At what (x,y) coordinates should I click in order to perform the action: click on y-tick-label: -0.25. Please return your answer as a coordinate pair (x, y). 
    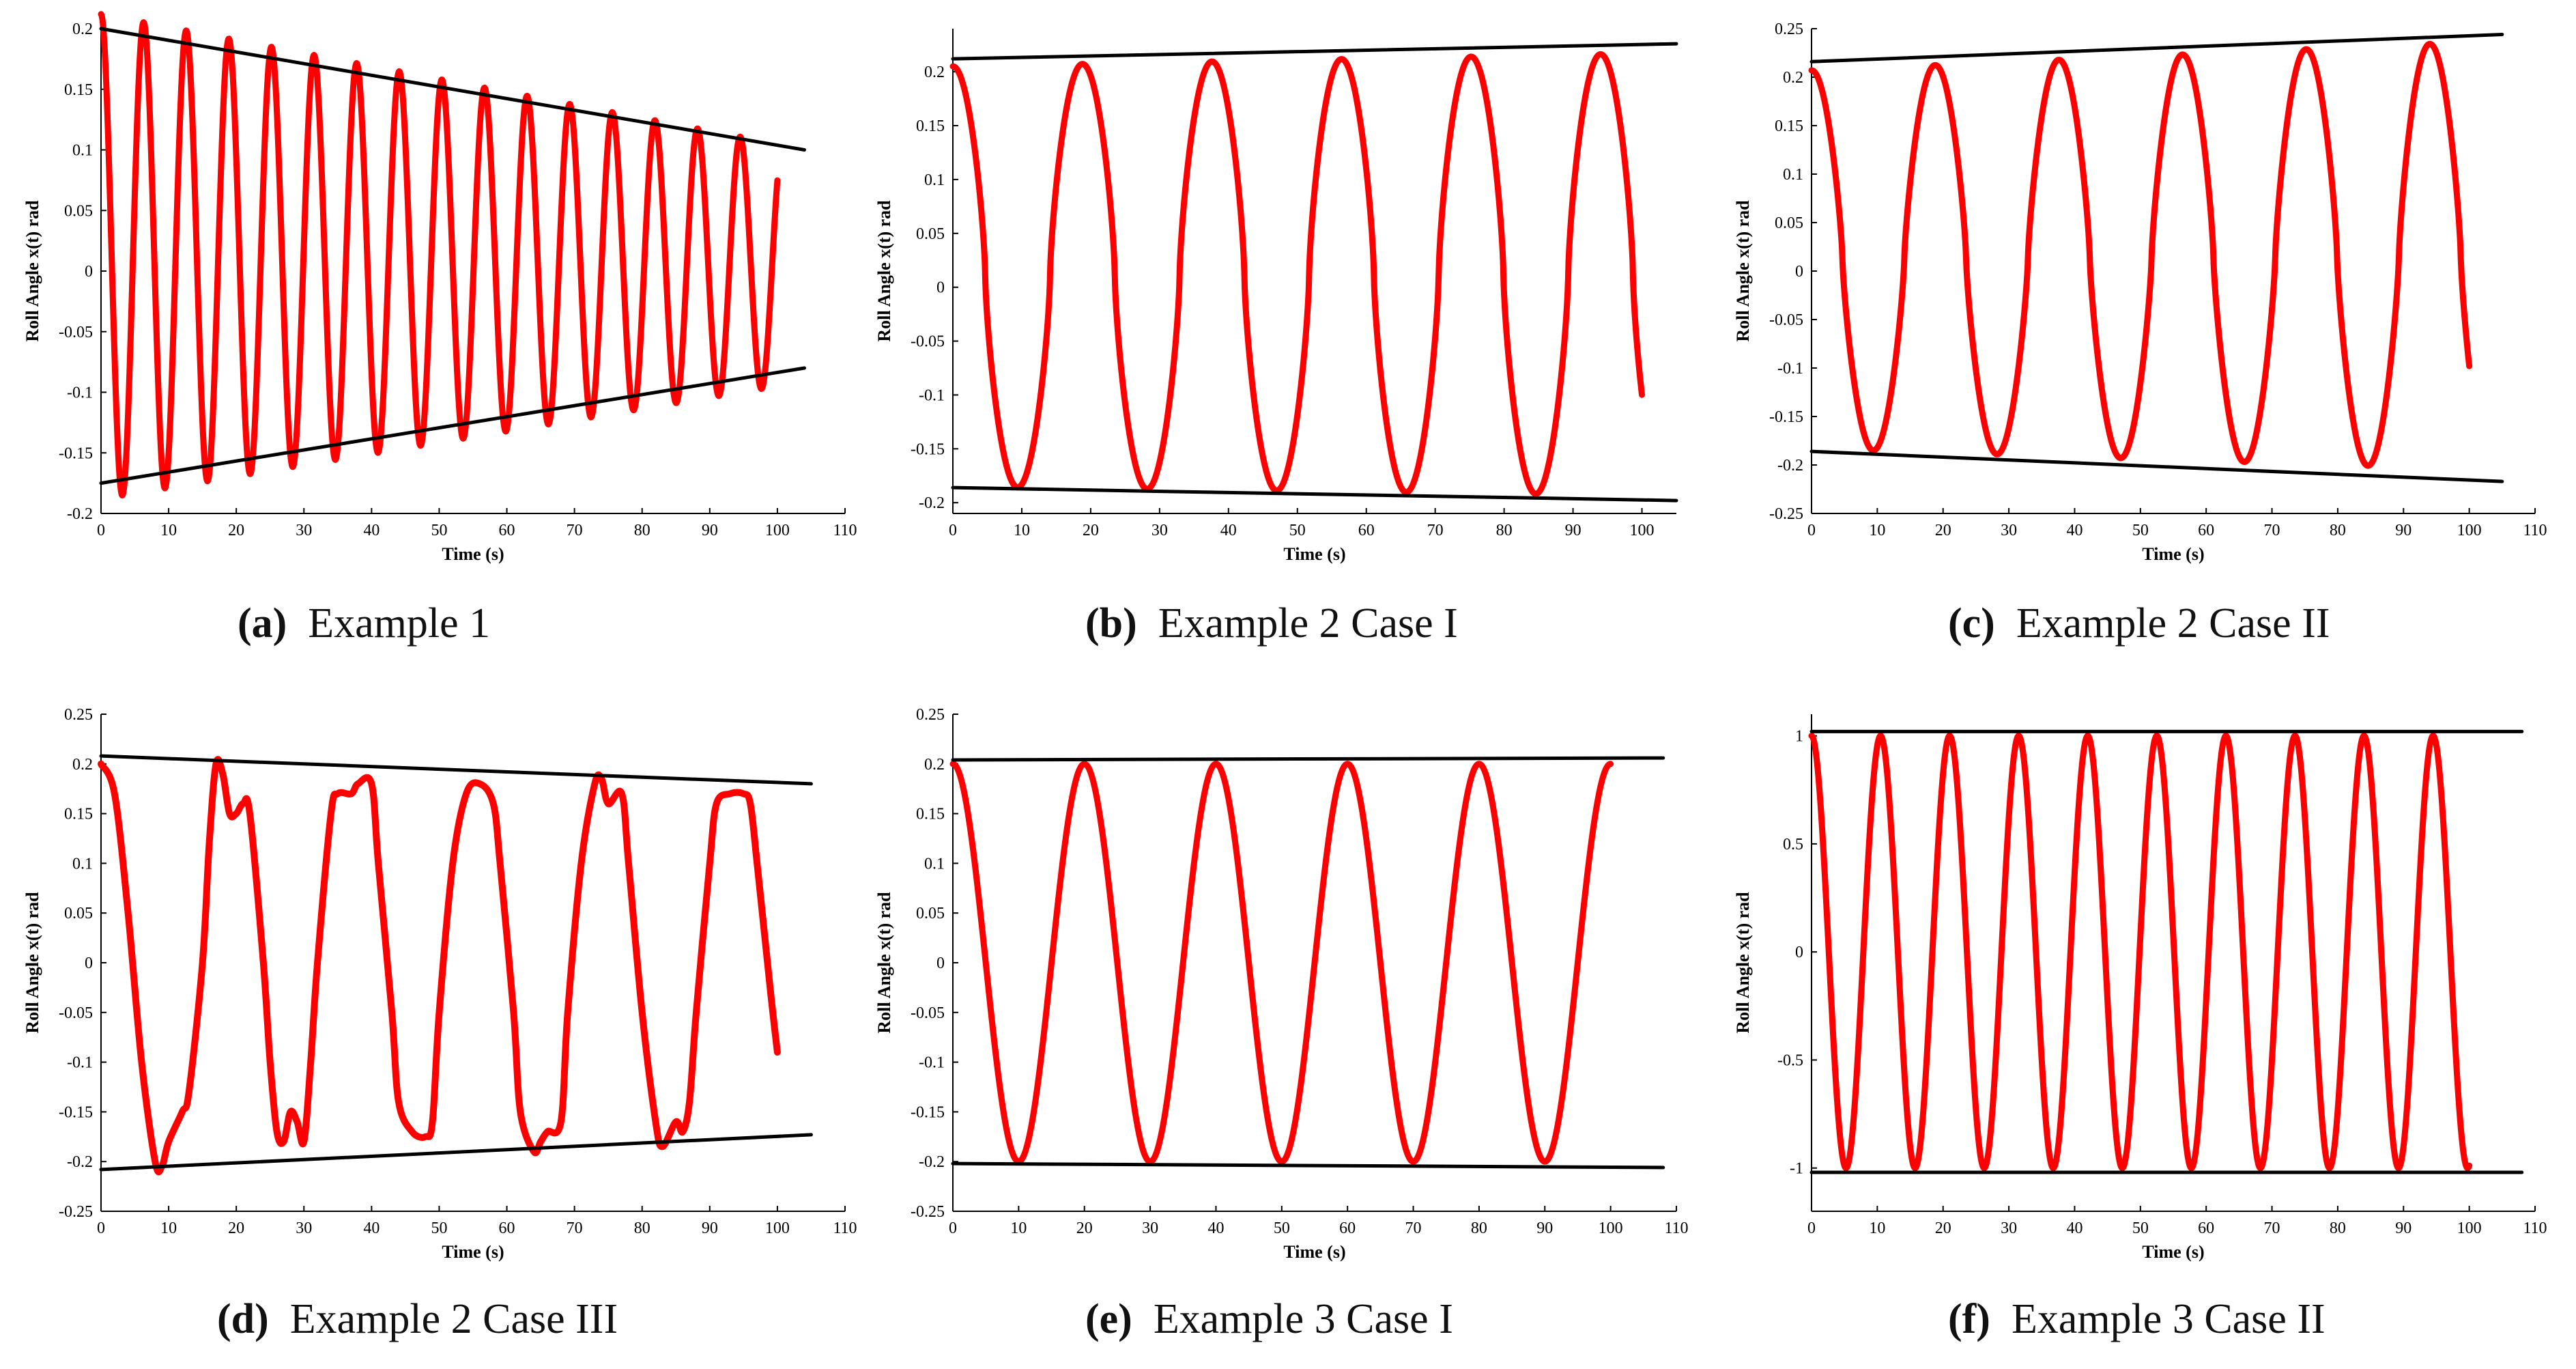
    Looking at the image, I should click on (928, 1212).